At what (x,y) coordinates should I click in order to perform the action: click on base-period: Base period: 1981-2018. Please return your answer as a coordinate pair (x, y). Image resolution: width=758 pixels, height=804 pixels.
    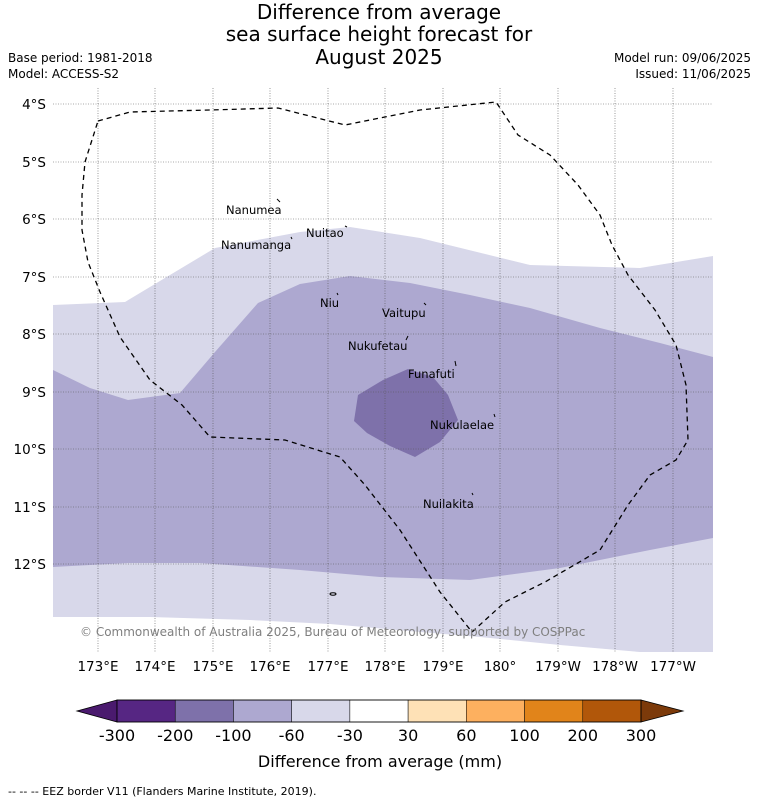
    Looking at the image, I should click on (80, 58).